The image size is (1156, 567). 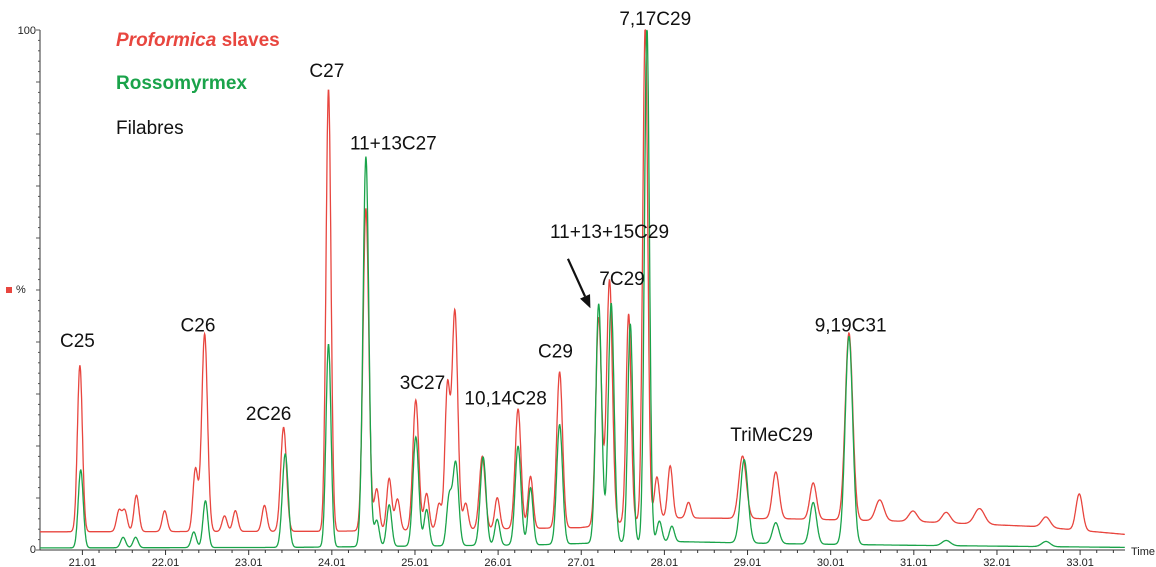 I want to click on peak-label-7: C29, so click(x=555, y=352).